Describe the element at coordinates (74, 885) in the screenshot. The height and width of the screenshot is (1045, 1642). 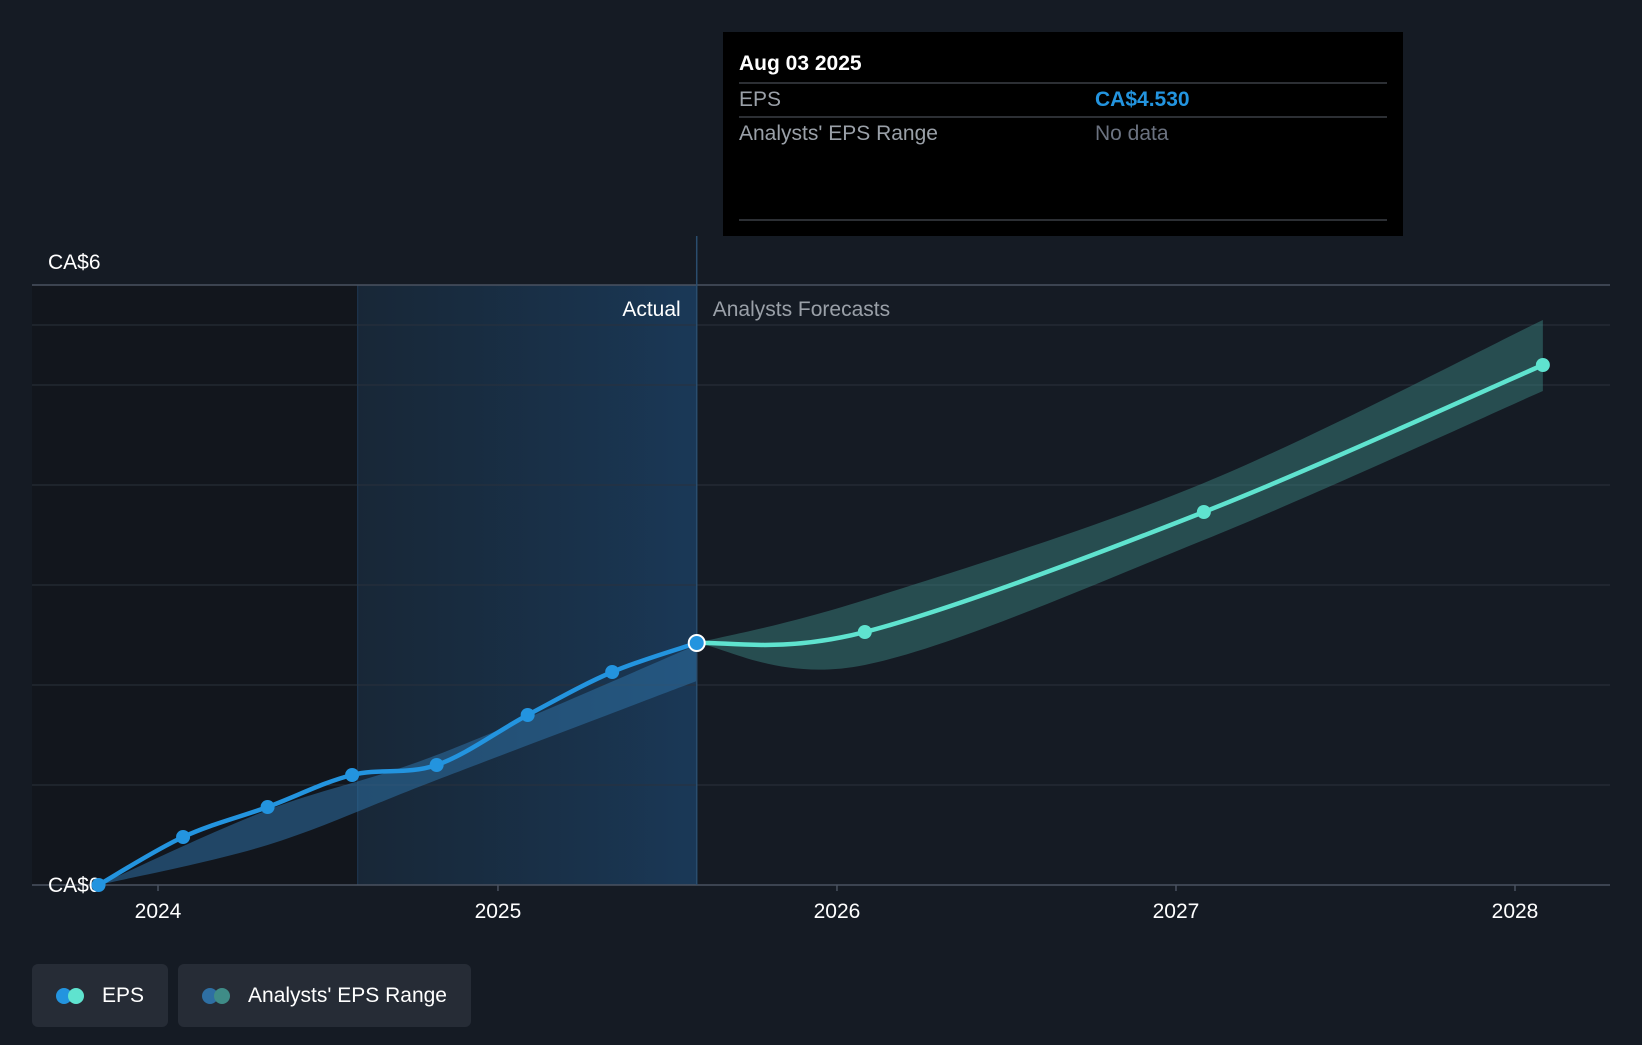
I see `y-tick-label: CA$0` at that location.